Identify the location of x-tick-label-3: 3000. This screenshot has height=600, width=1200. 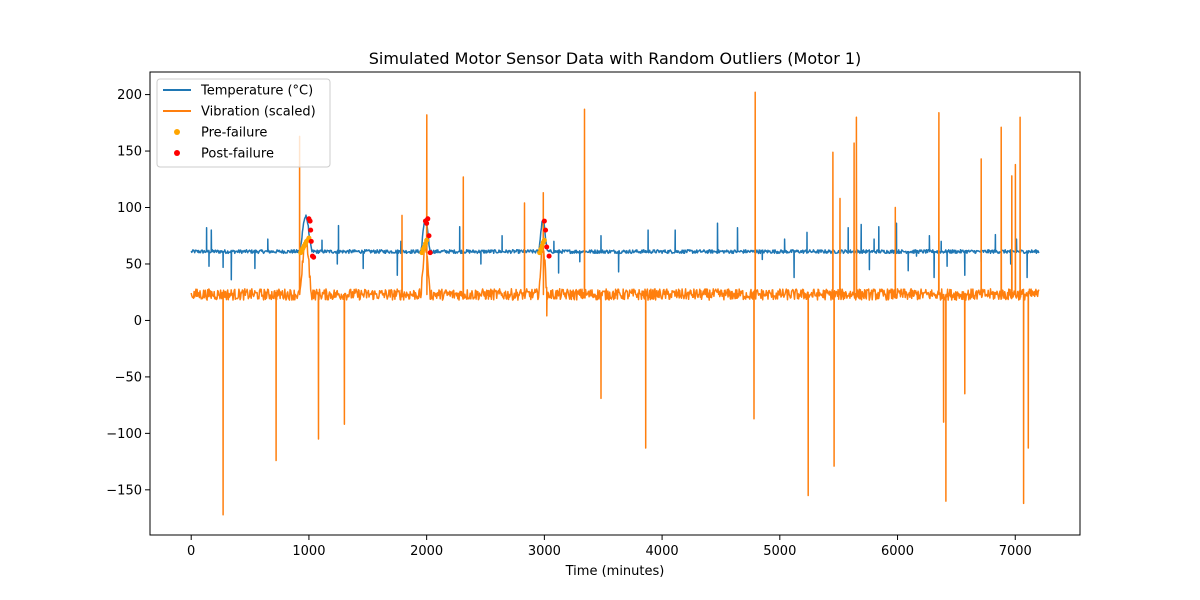
(544, 551).